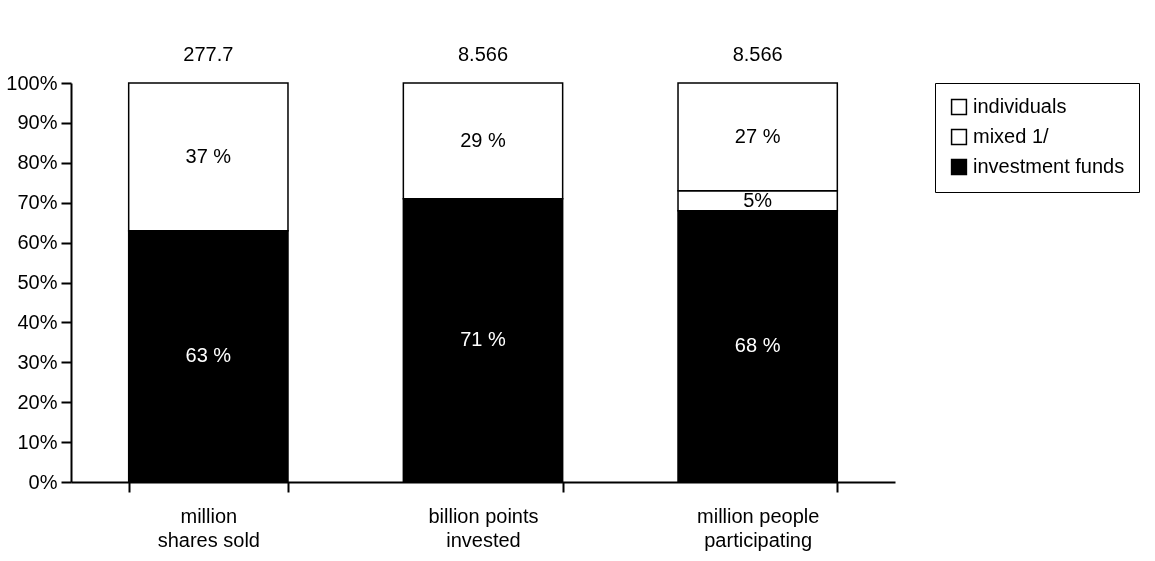  Describe the element at coordinates (208, 355) in the screenshot. I see `data-label: 63 %` at that location.